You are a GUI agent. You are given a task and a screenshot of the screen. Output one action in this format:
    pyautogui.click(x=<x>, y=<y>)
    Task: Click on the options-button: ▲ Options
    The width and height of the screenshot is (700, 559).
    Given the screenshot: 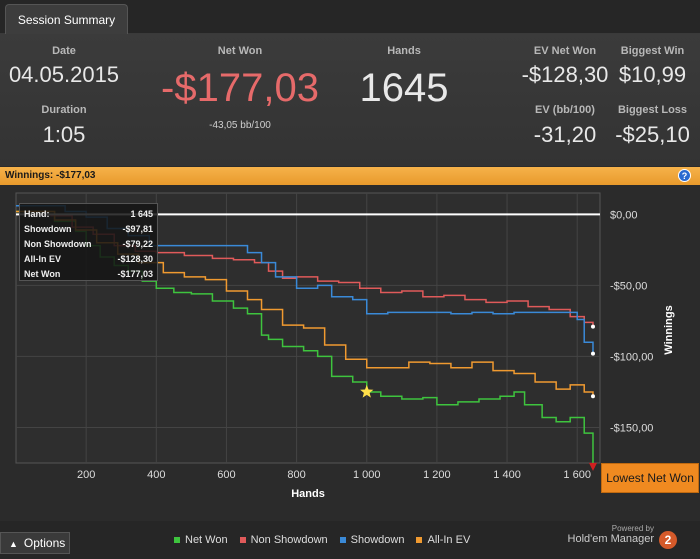 What is the action you would take?
    pyautogui.click(x=35, y=543)
    